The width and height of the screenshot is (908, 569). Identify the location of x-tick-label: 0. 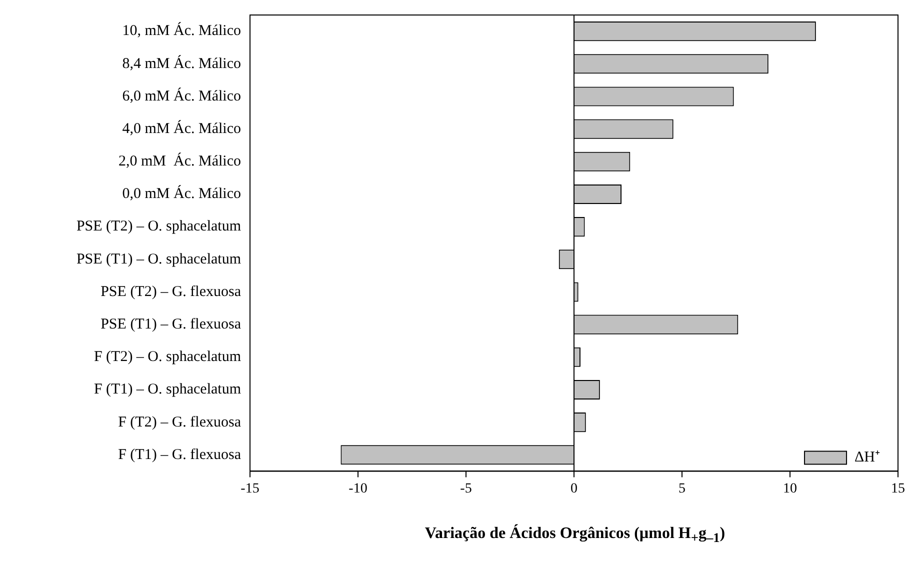
(574, 488).